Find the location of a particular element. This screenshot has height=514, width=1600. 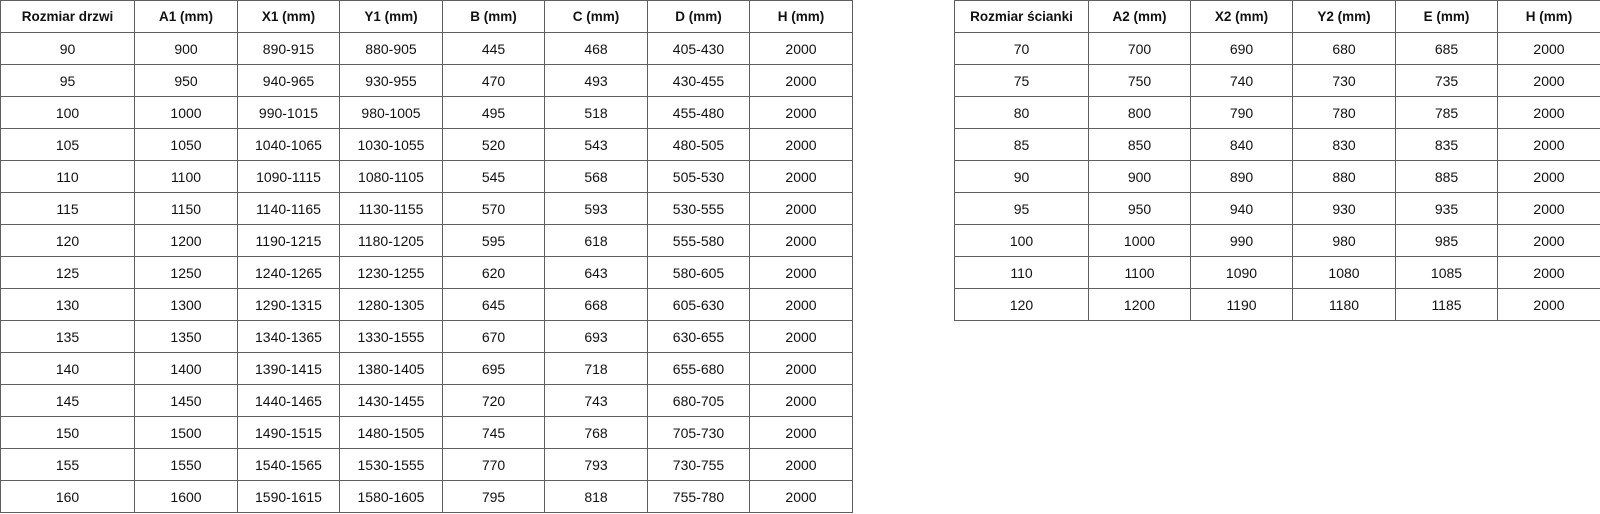

table-cell: 1200 is located at coordinates (1139, 304).